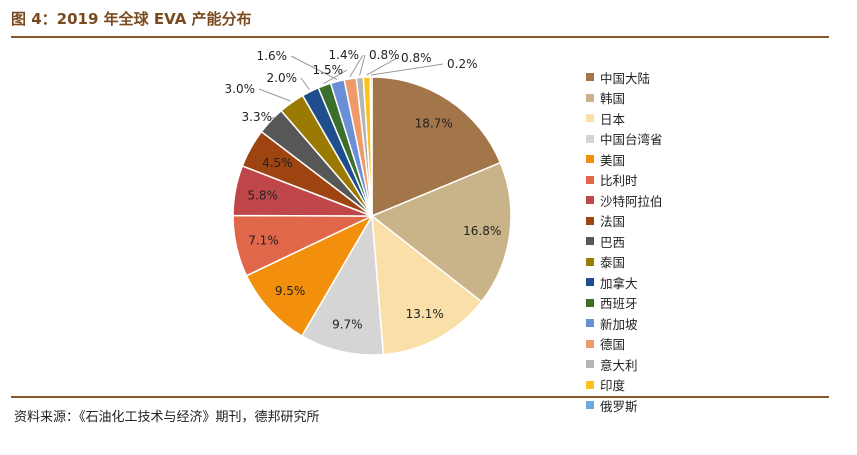 This screenshot has width=857, height=455. Describe the element at coordinates (425, 314) in the screenshot. I see `data-label-3: 13.1%` at that location.